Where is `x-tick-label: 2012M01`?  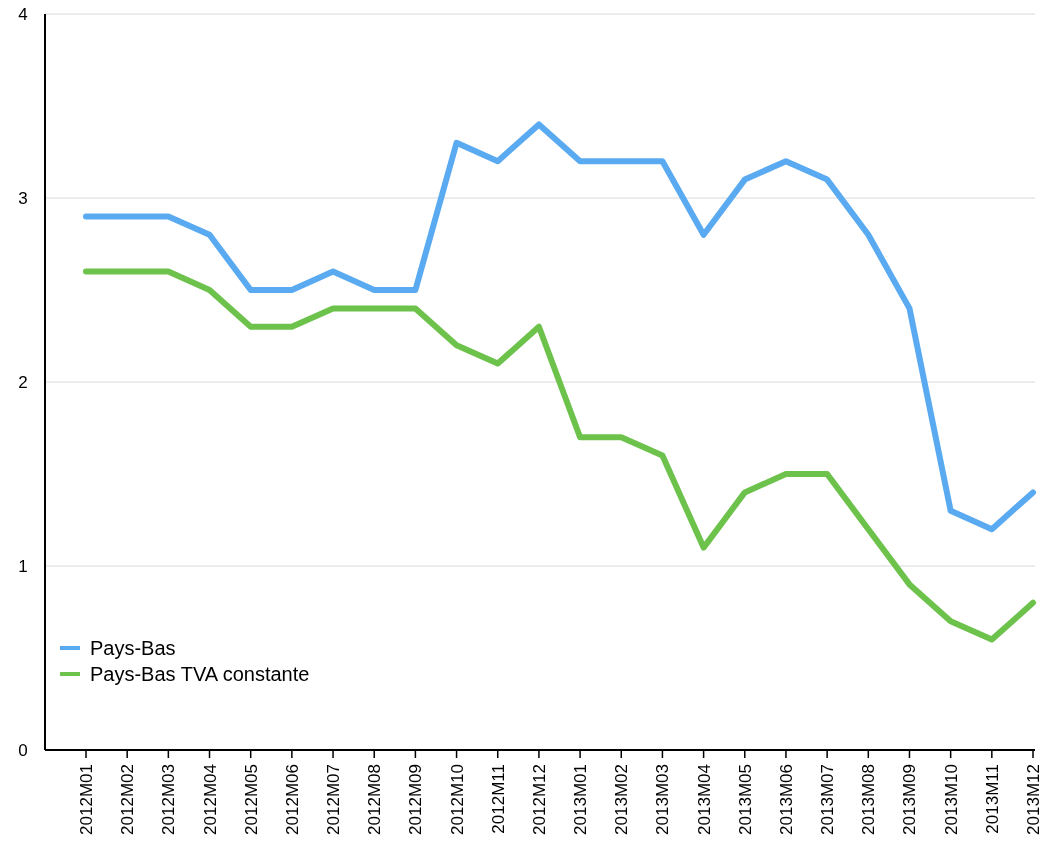
x-tick-label: 2012M01 is located at coordinates (86, 799).